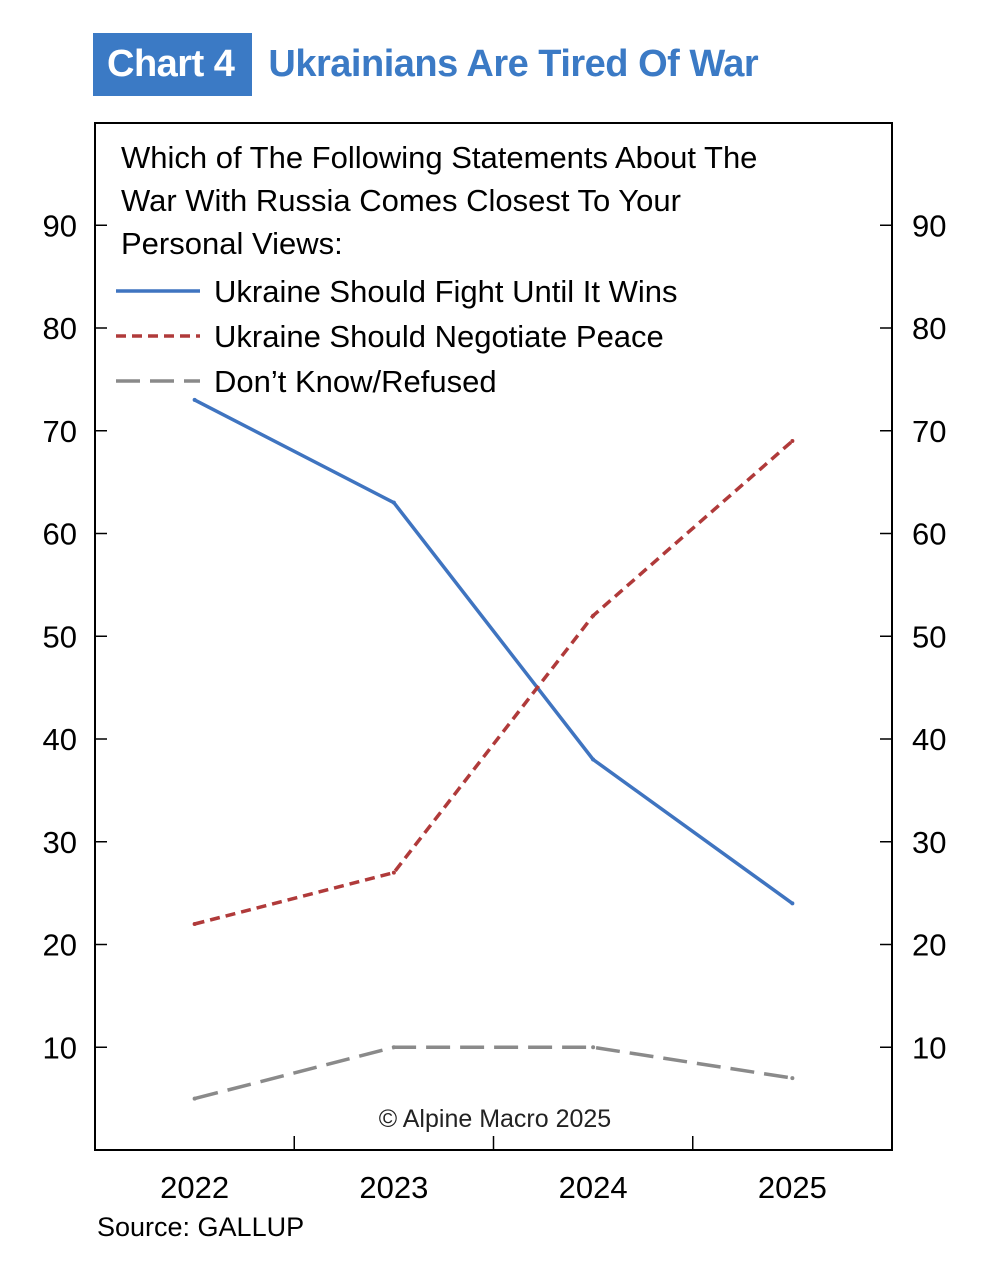 This screenshot has height=1280, width=998. I want to click on source-note: Source: GALLUP, so click(201, 1227).